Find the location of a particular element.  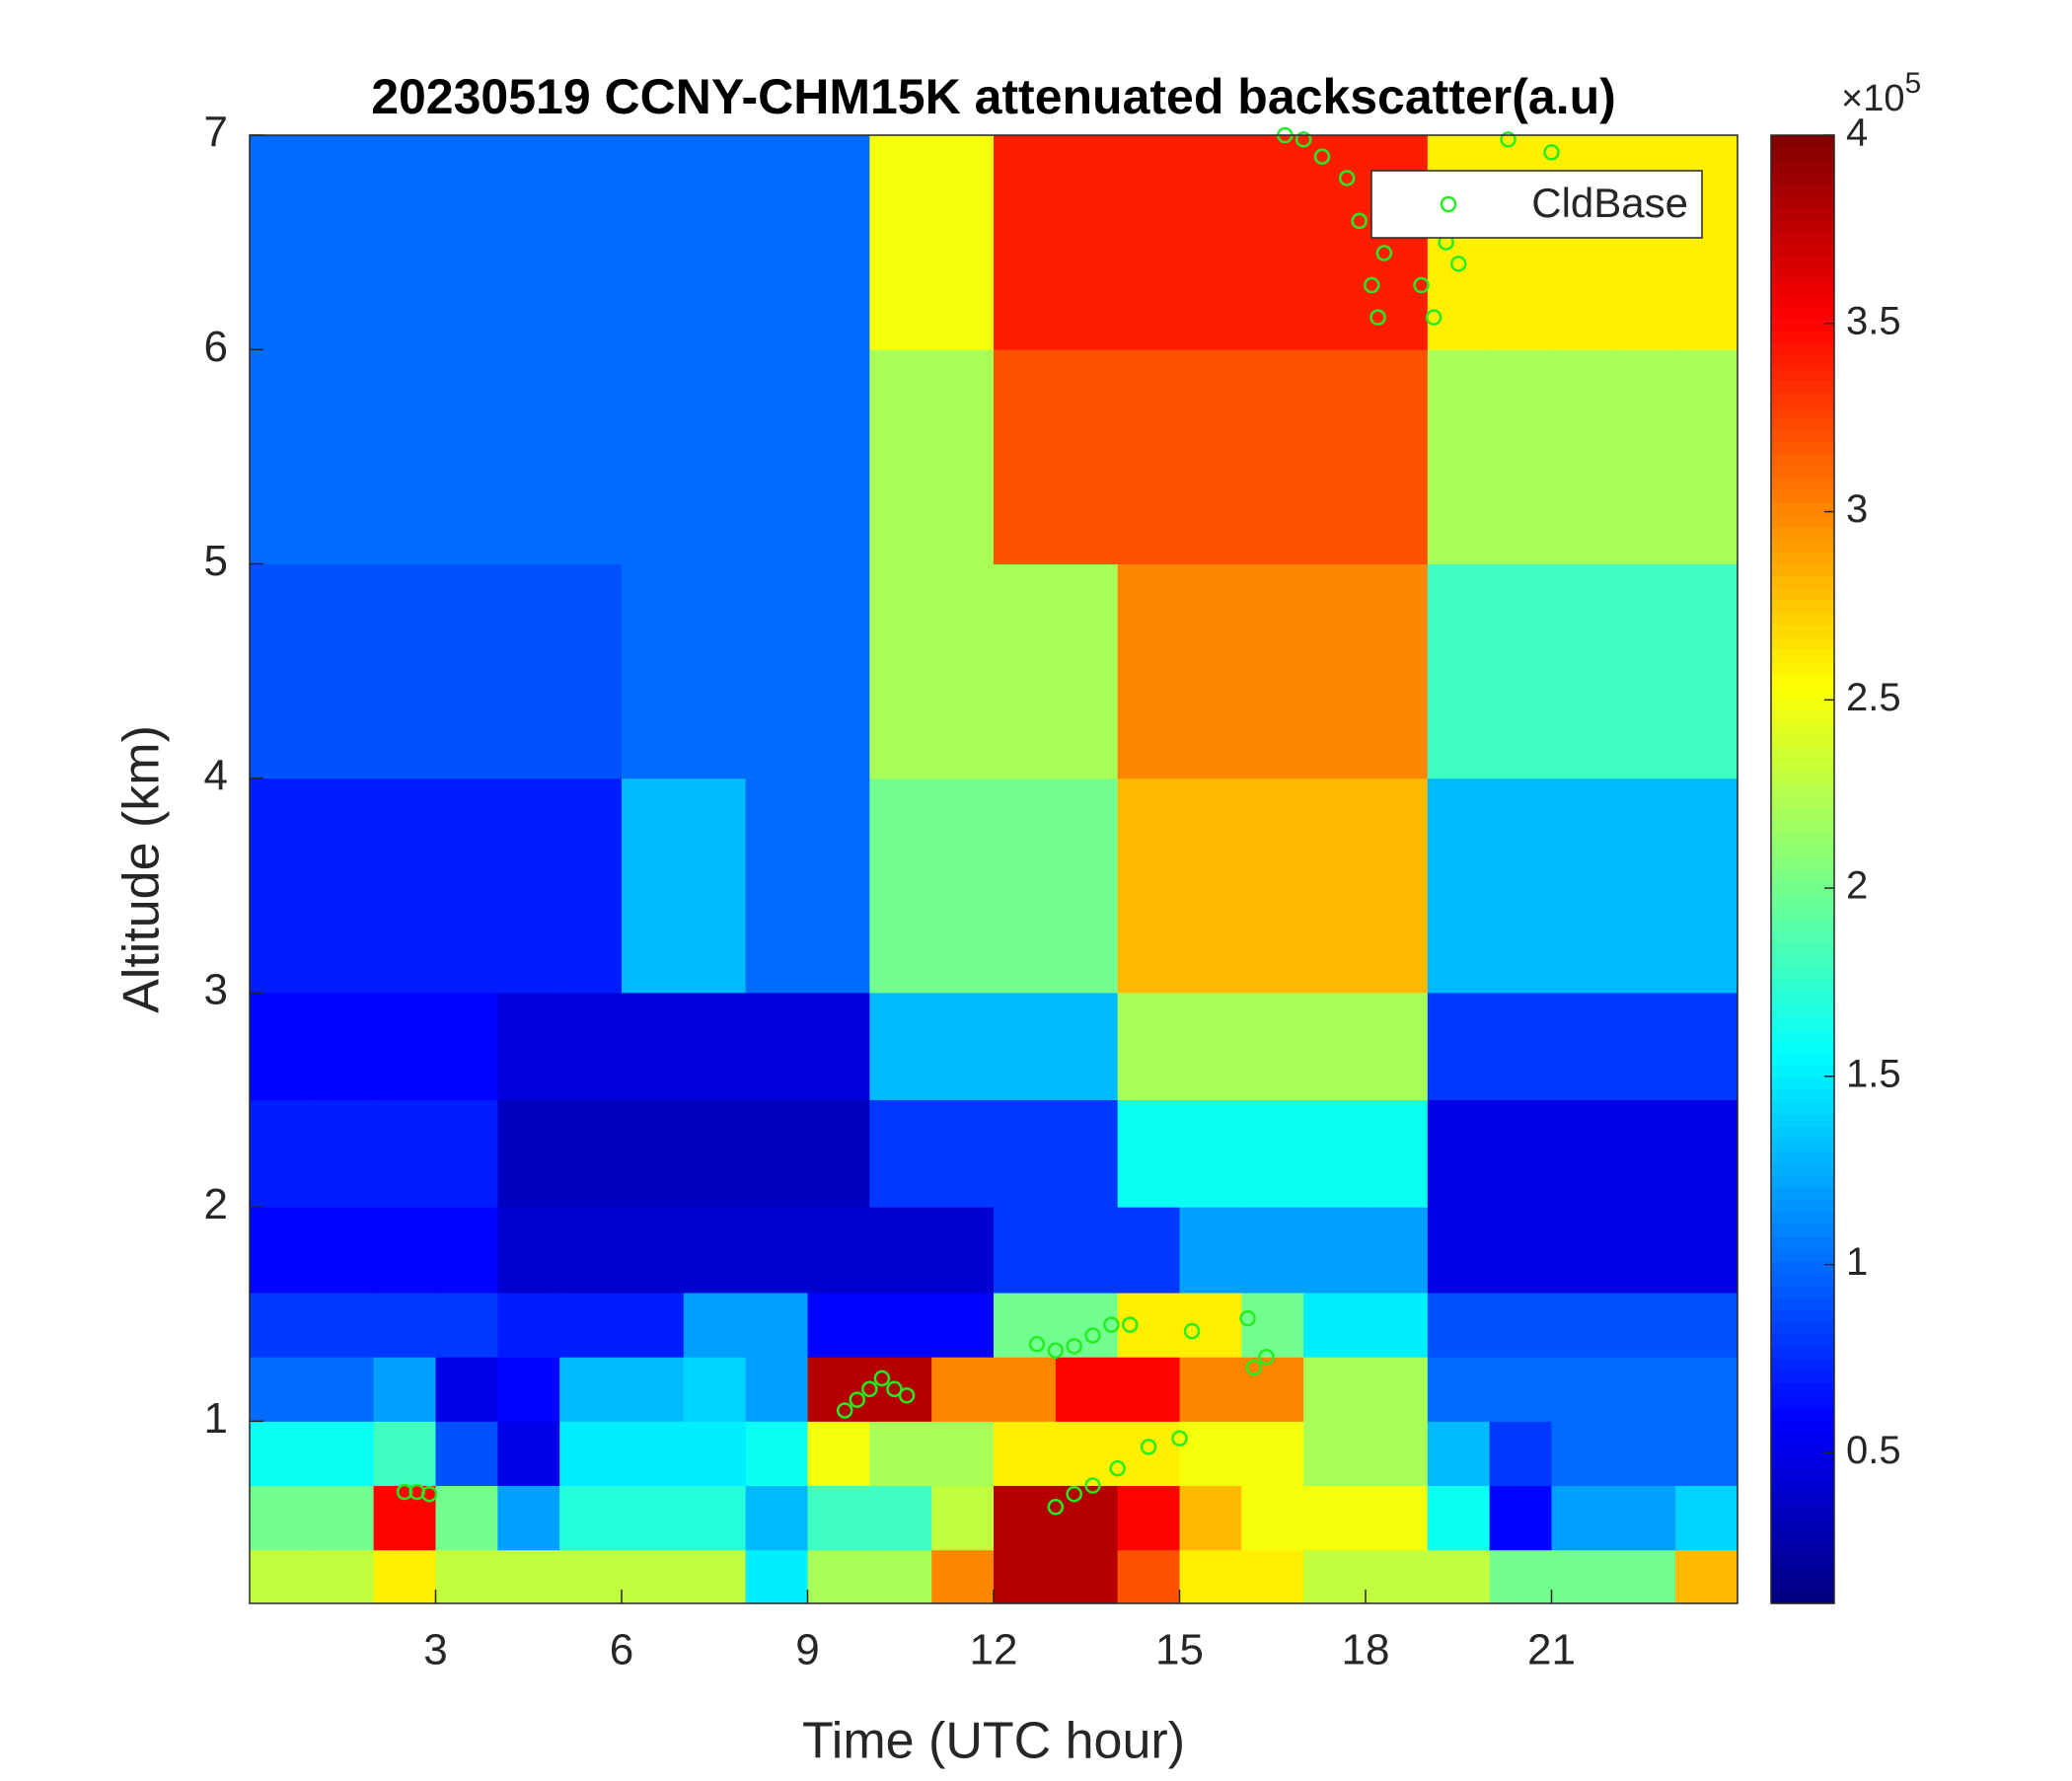

y-tick-label: 7 is located at coordinates (216, 133).